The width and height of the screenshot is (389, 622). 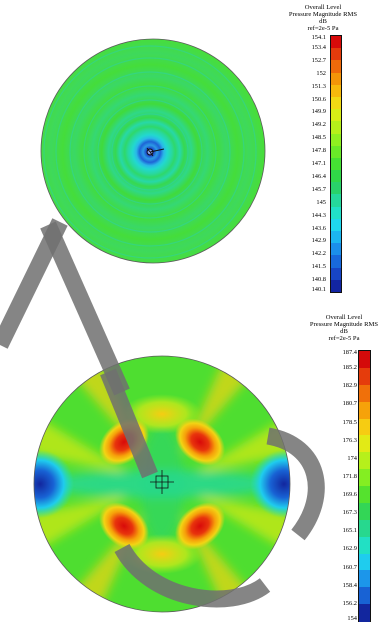 I want to click on colorbar-tick-label: 154.1, so click(x=318, y=37).